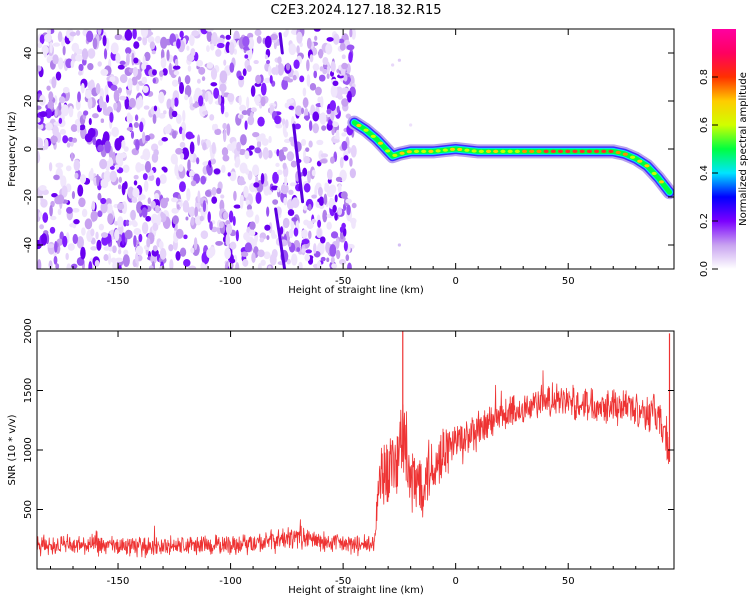  Describe the element at coordinates (28, 245) in the screenshot. I see `spectrogram-ytick-label: -40` at that location.